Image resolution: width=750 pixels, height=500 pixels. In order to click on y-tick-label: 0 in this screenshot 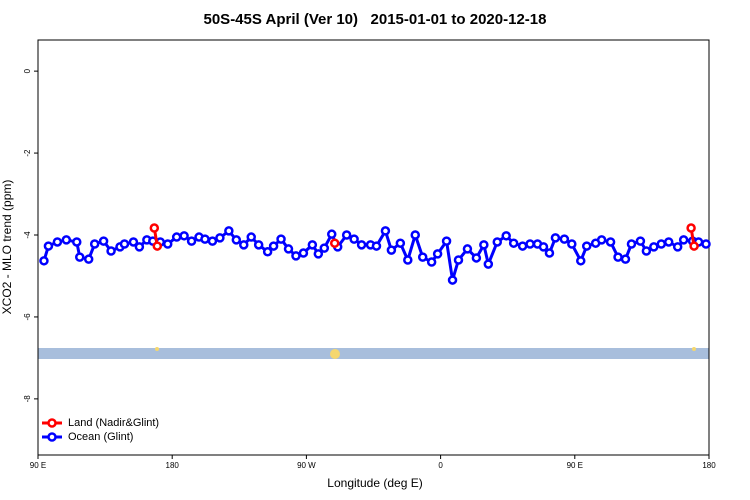, I will do `click(27, 70)`.